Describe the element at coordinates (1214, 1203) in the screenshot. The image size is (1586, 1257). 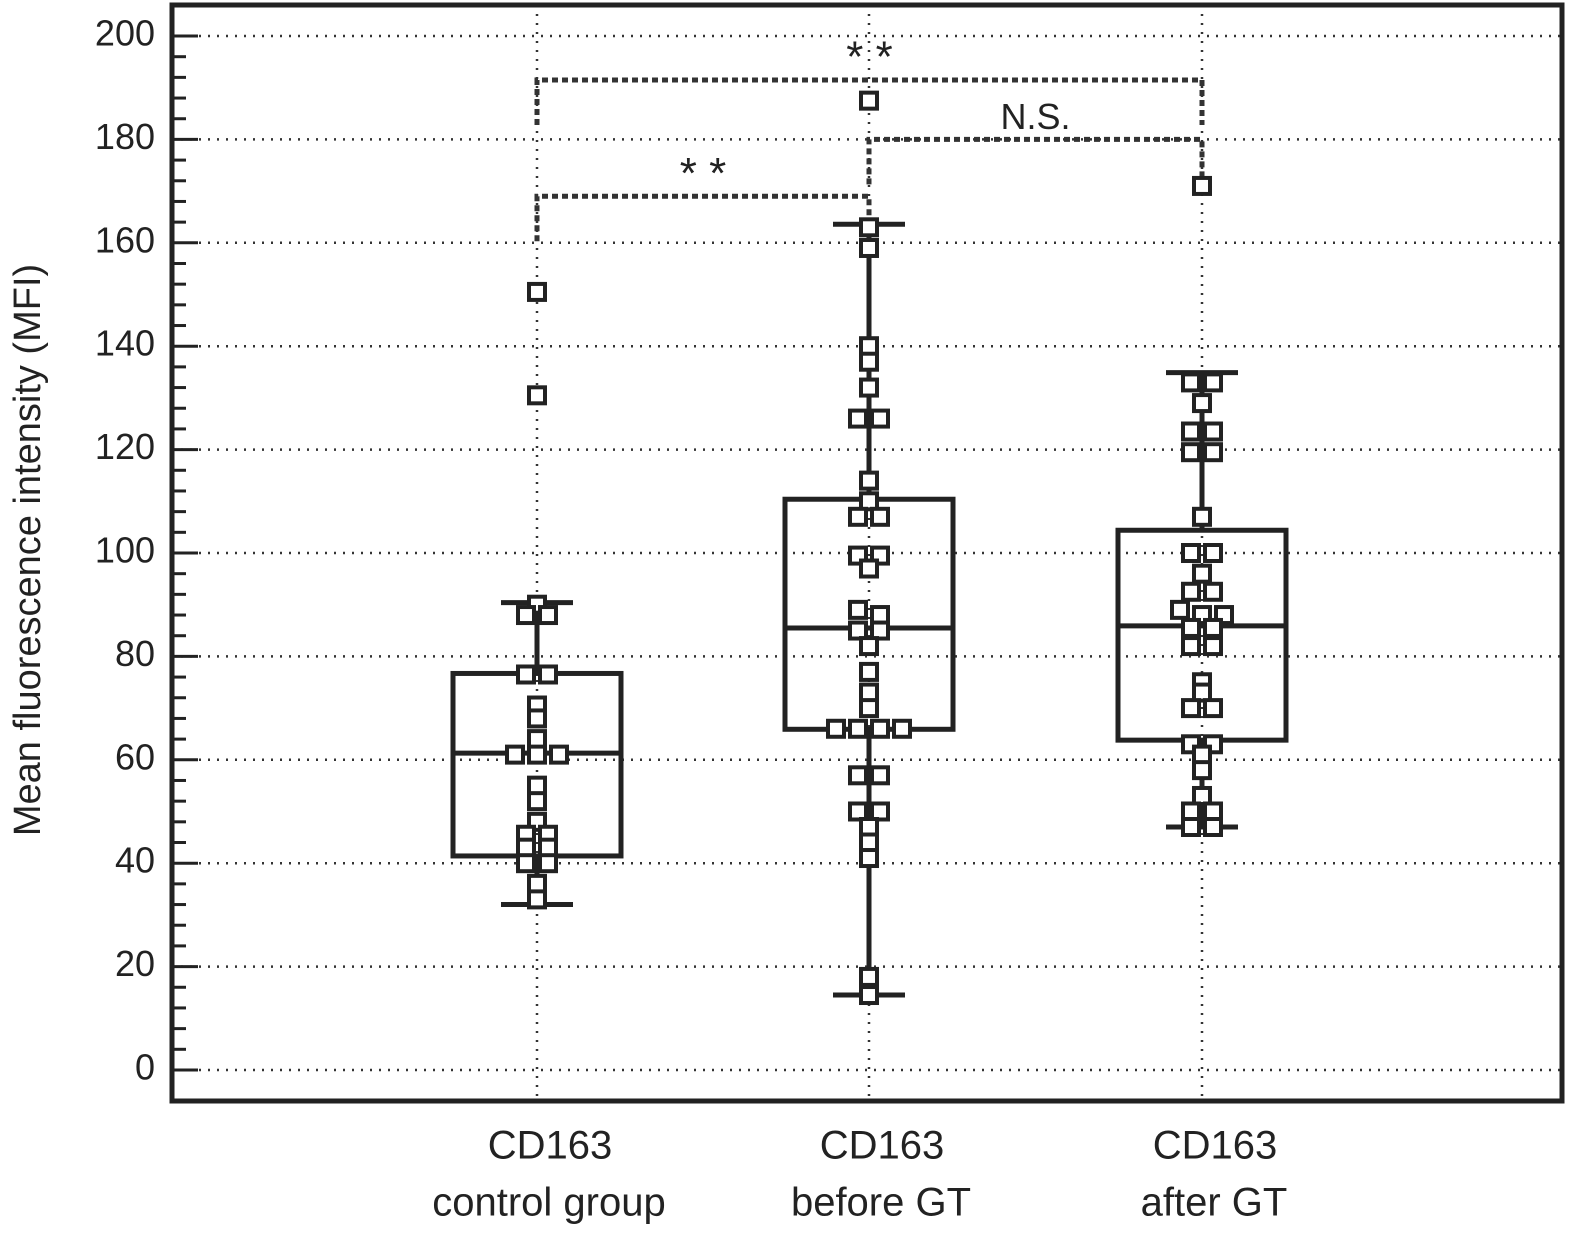
I see `x-tick-label: after GT` at that location.